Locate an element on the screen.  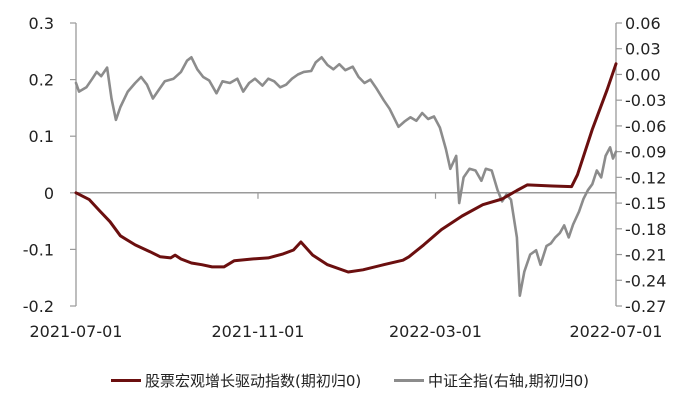
left-axis-tick-label: 0.1 is located at coordinates (41, 136).